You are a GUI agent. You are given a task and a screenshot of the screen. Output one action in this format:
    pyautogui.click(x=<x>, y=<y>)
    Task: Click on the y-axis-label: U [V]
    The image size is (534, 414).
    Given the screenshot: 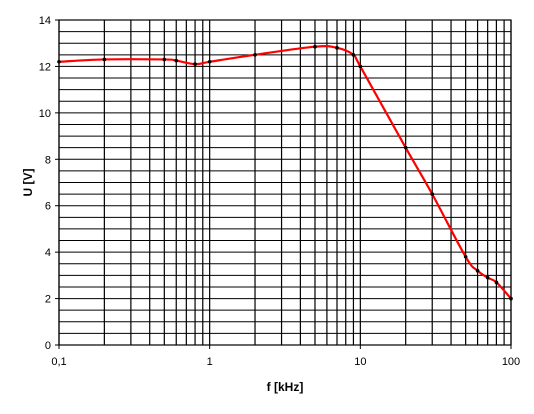 What is the action you would take?
    pyautogui.click(x=28, y=183)
    